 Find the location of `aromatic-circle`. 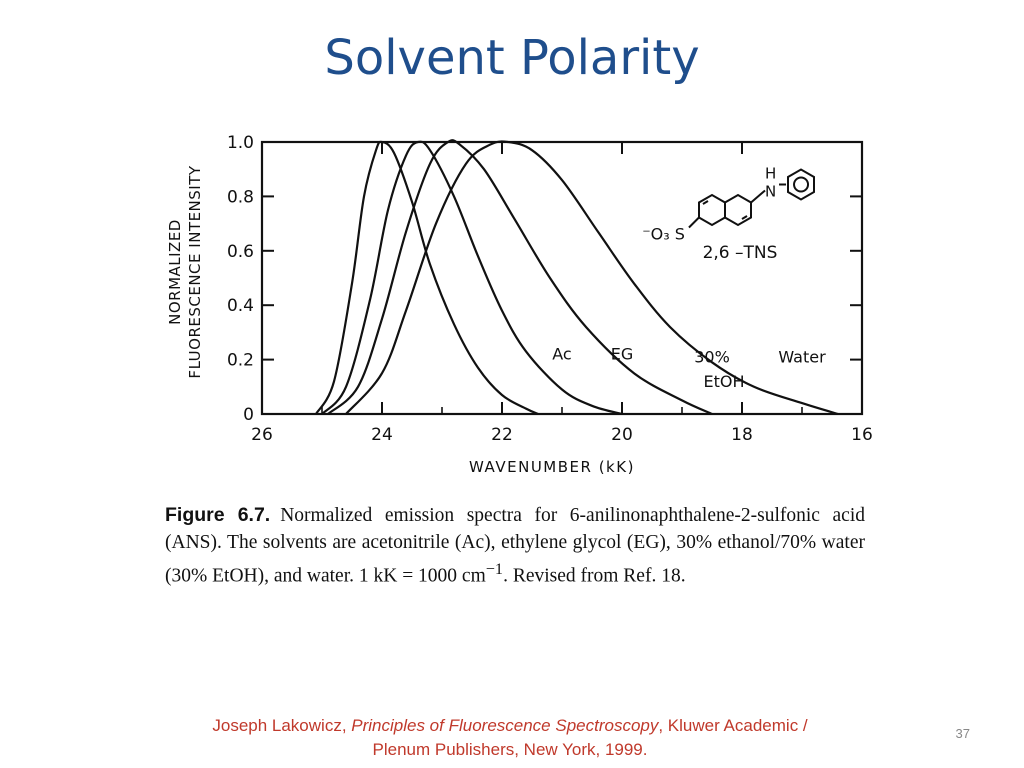

aromatic-circle is located at coordinates (801, 184).